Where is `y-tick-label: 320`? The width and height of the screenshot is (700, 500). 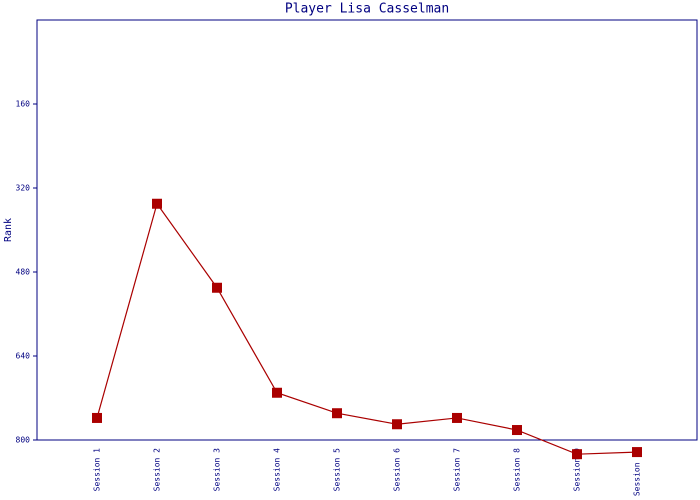
y-tick-label: 320 is located at coordinates (23, 188).